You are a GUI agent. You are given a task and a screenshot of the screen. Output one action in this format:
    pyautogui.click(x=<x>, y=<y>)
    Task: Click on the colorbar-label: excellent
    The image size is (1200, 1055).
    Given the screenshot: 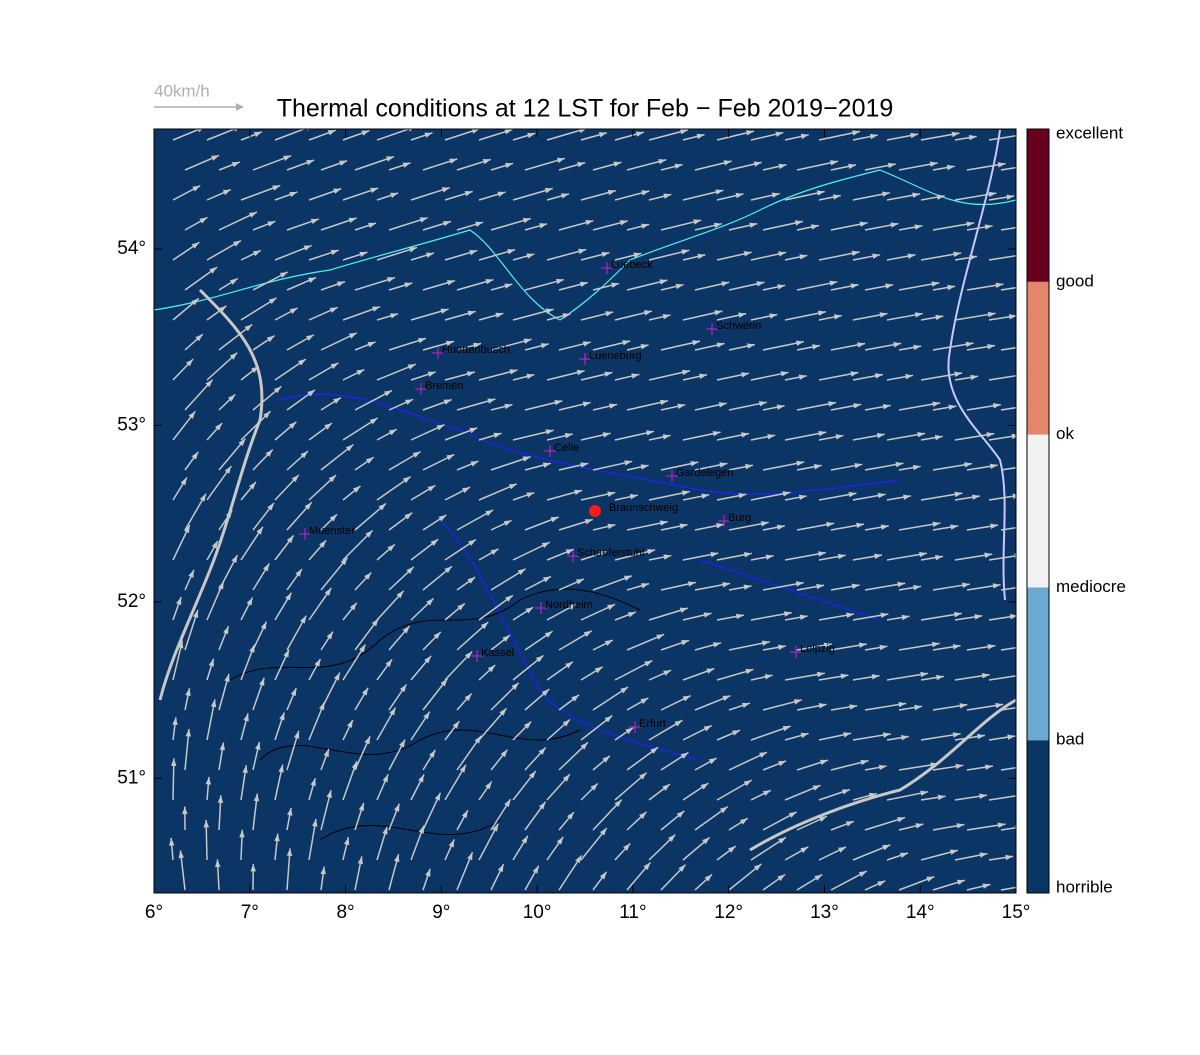 What is the action you would take?
    pyautogui.click(x=1089, y=132)
    